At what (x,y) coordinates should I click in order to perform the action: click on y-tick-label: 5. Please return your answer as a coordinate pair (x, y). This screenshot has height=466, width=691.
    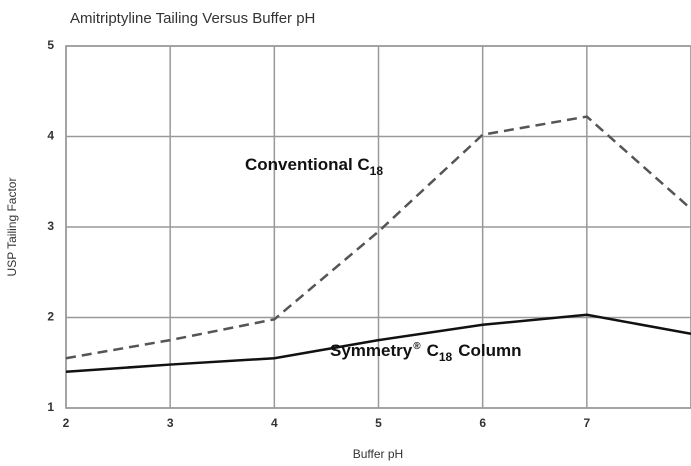
    Looking at the image, I should click on (50, 45).